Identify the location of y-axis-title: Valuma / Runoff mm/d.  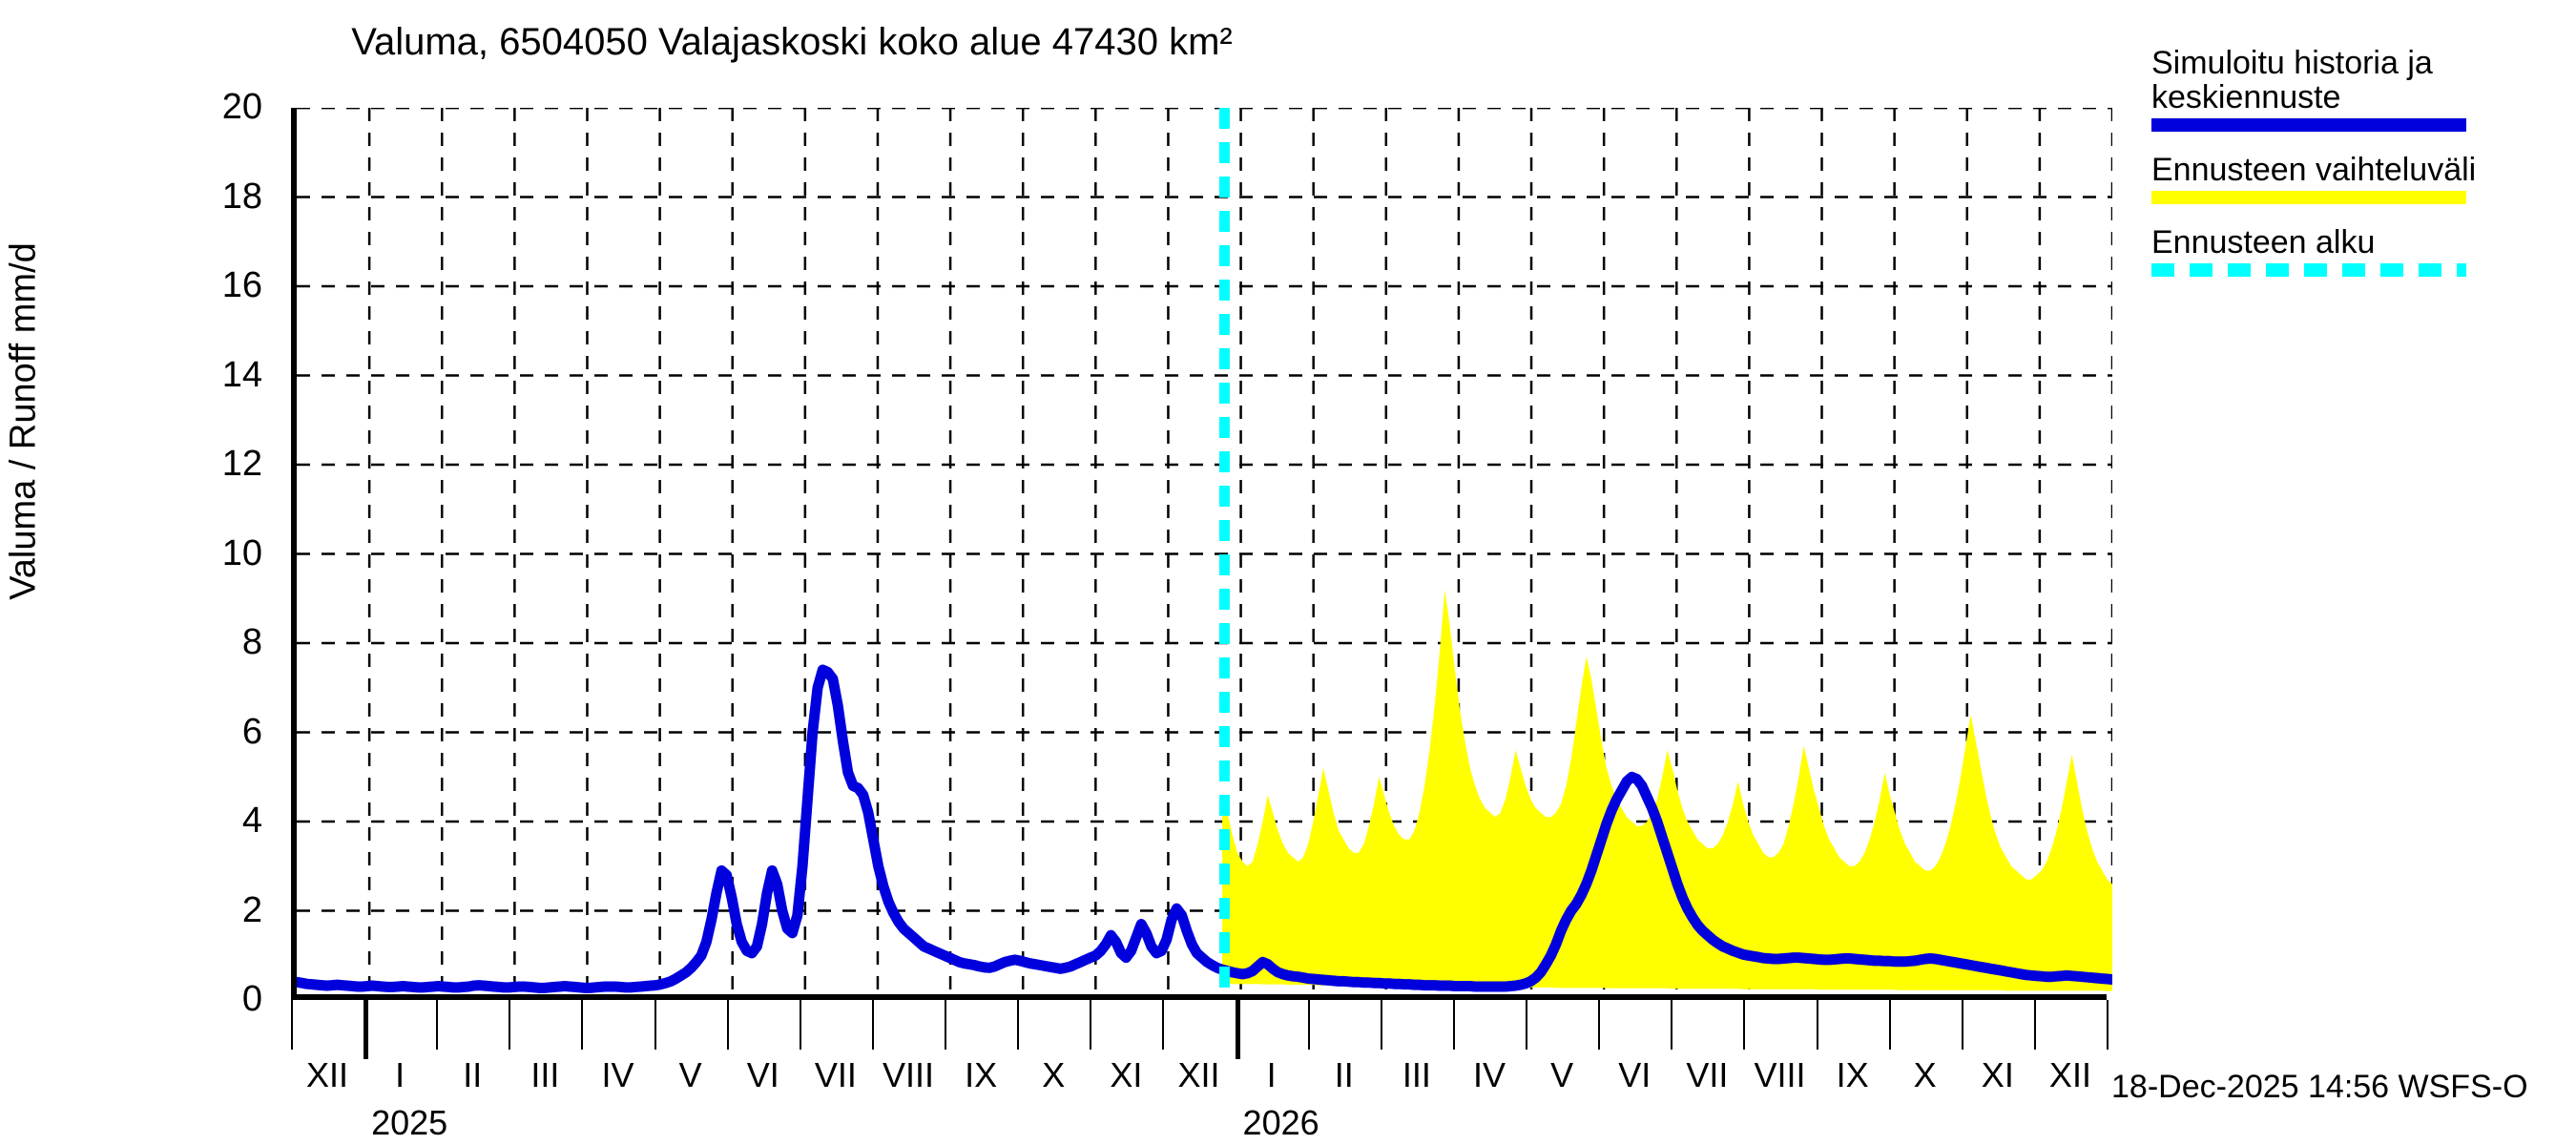
(23, 421).